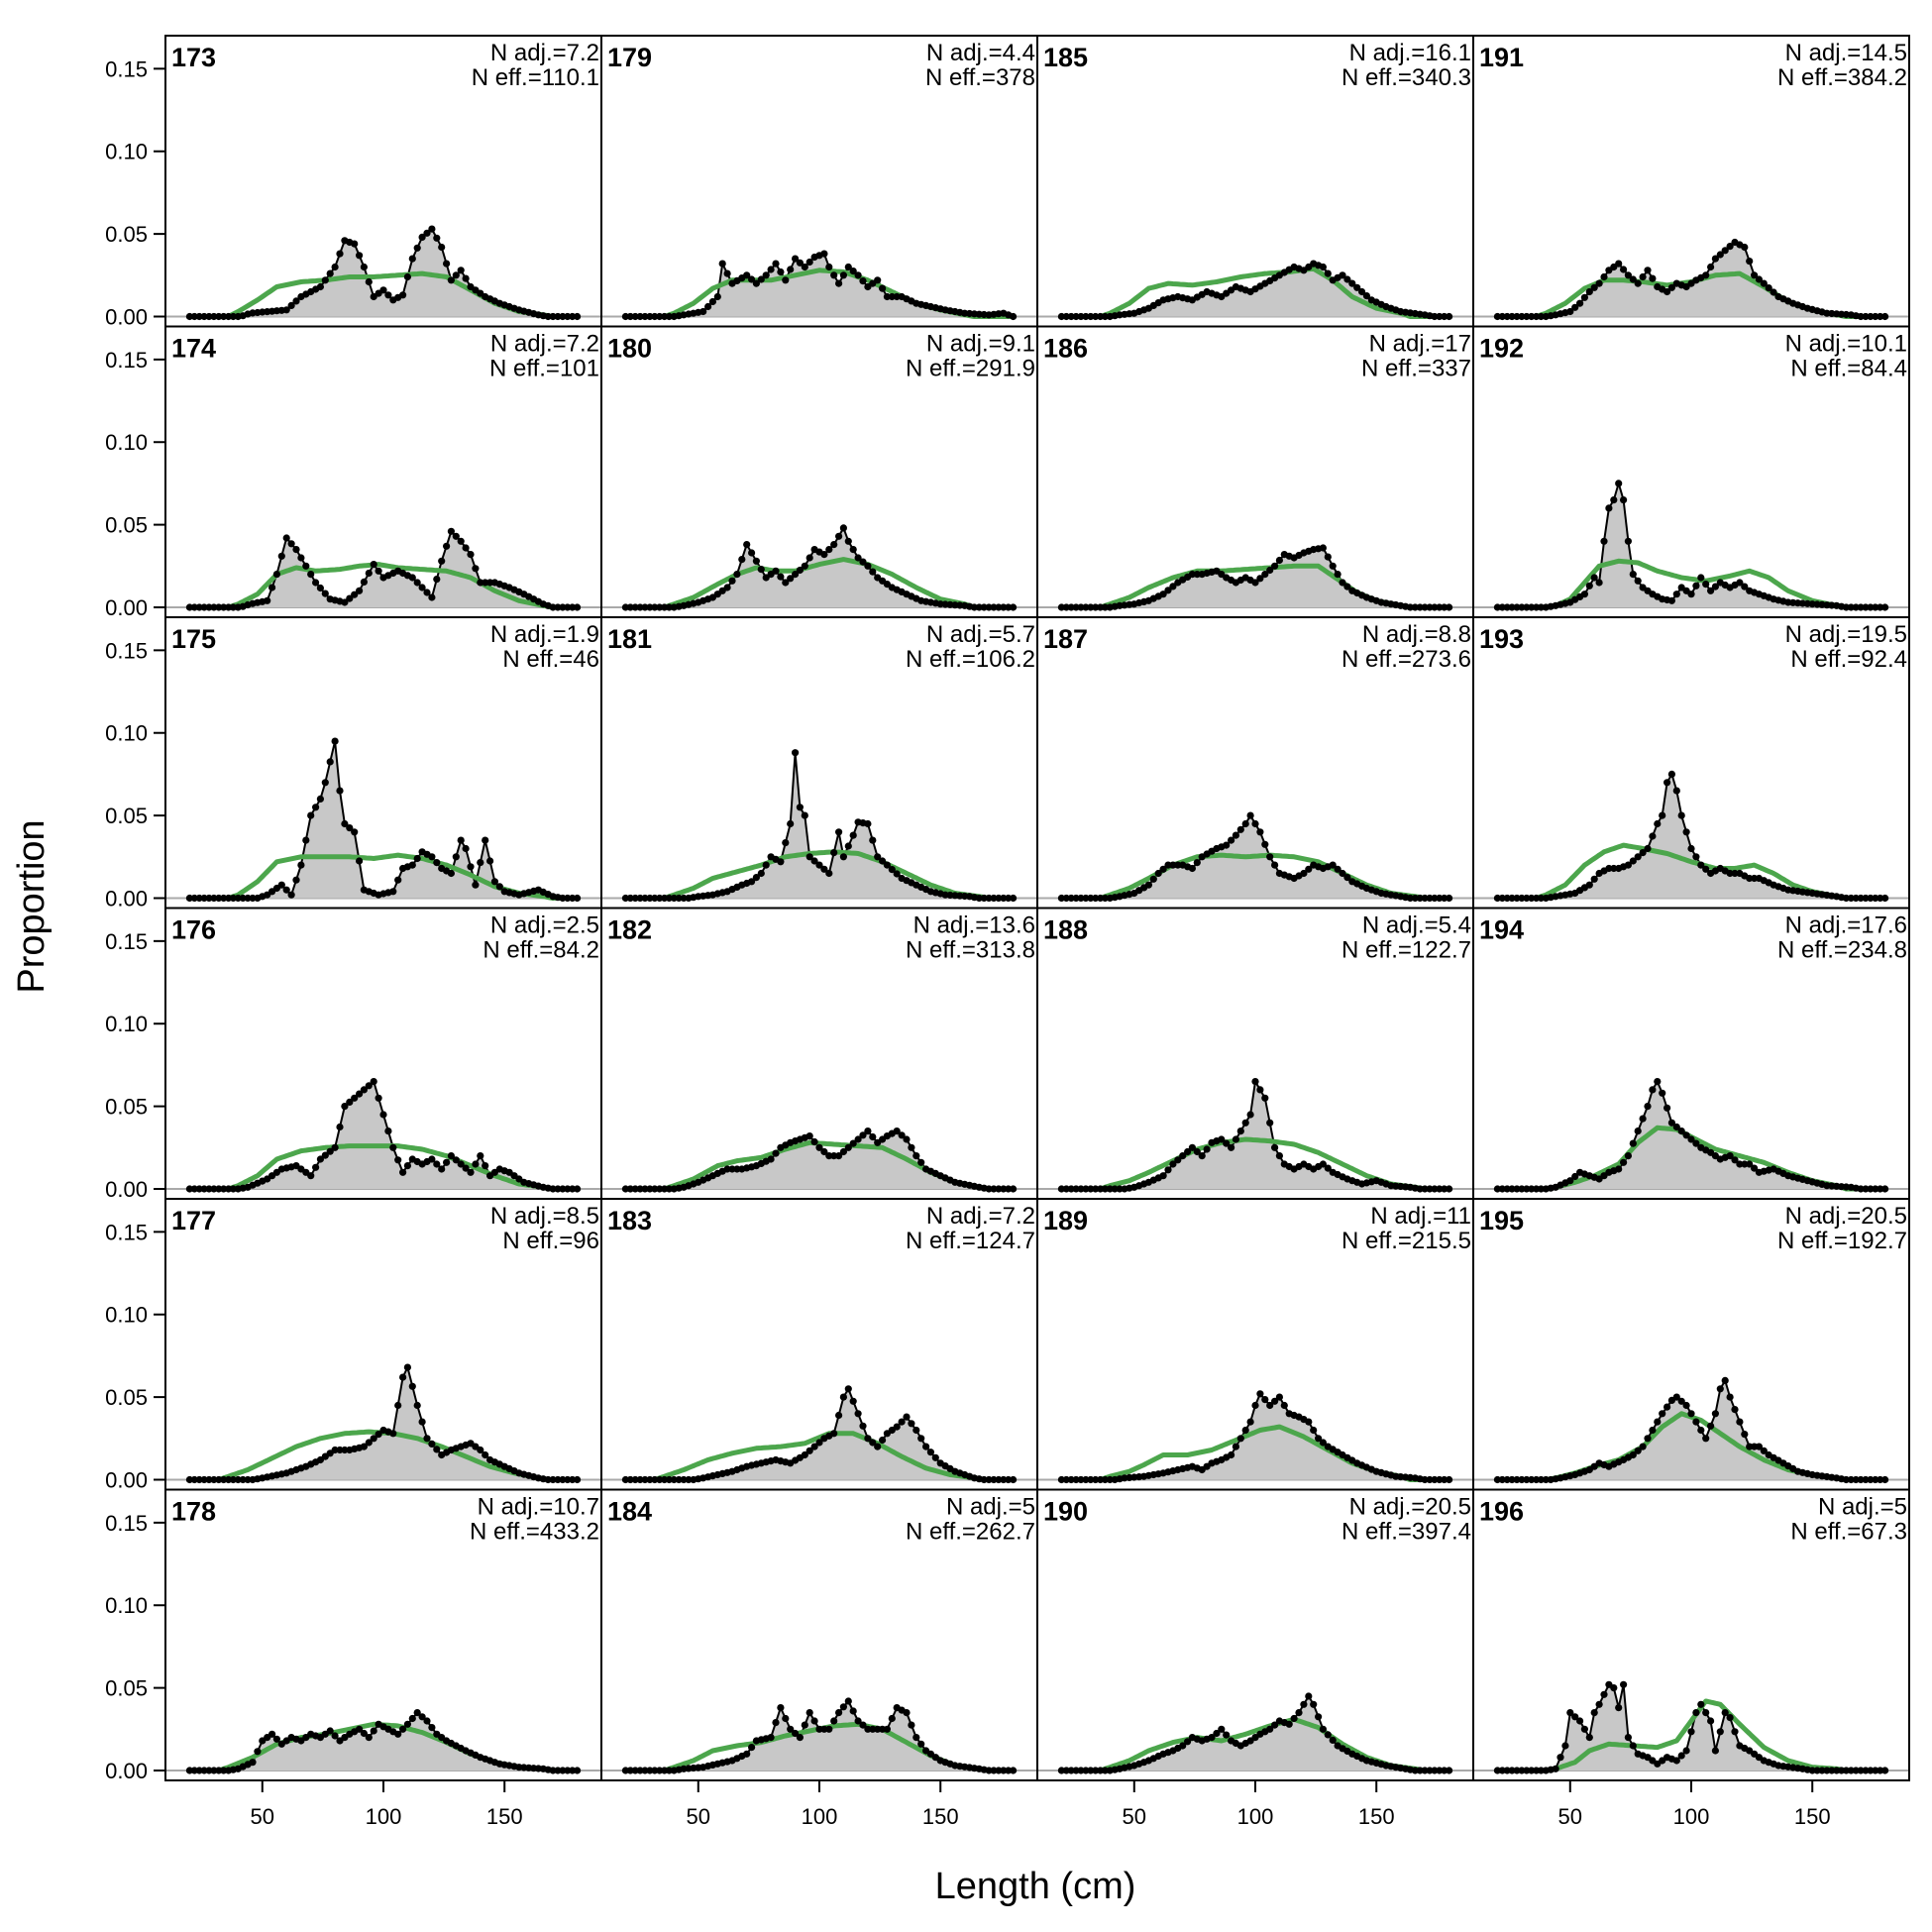  I want to click on panel-185: 185 N adj.=16.1N eff.=340.3, so click(1255, 181).